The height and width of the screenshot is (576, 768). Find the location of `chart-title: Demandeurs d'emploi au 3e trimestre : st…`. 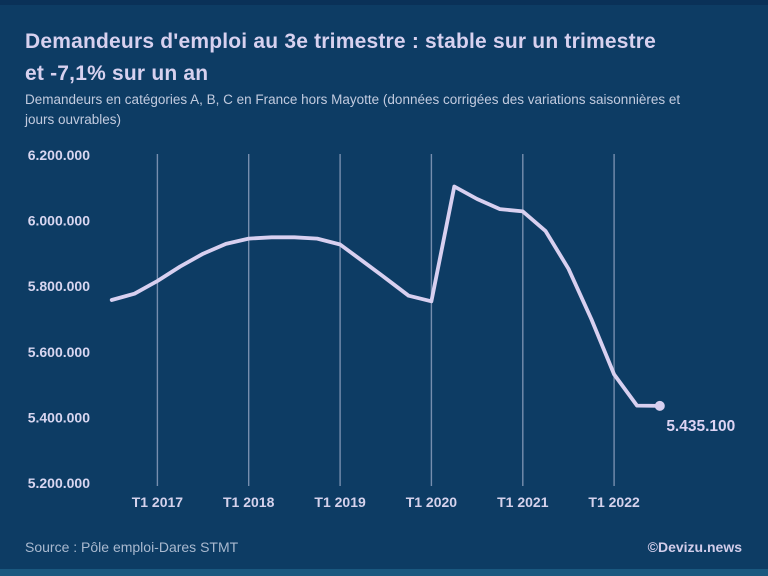

chart-title: Demandeurs d'emploi au 3e trimestre : st… is located at coordinates (341, 57).